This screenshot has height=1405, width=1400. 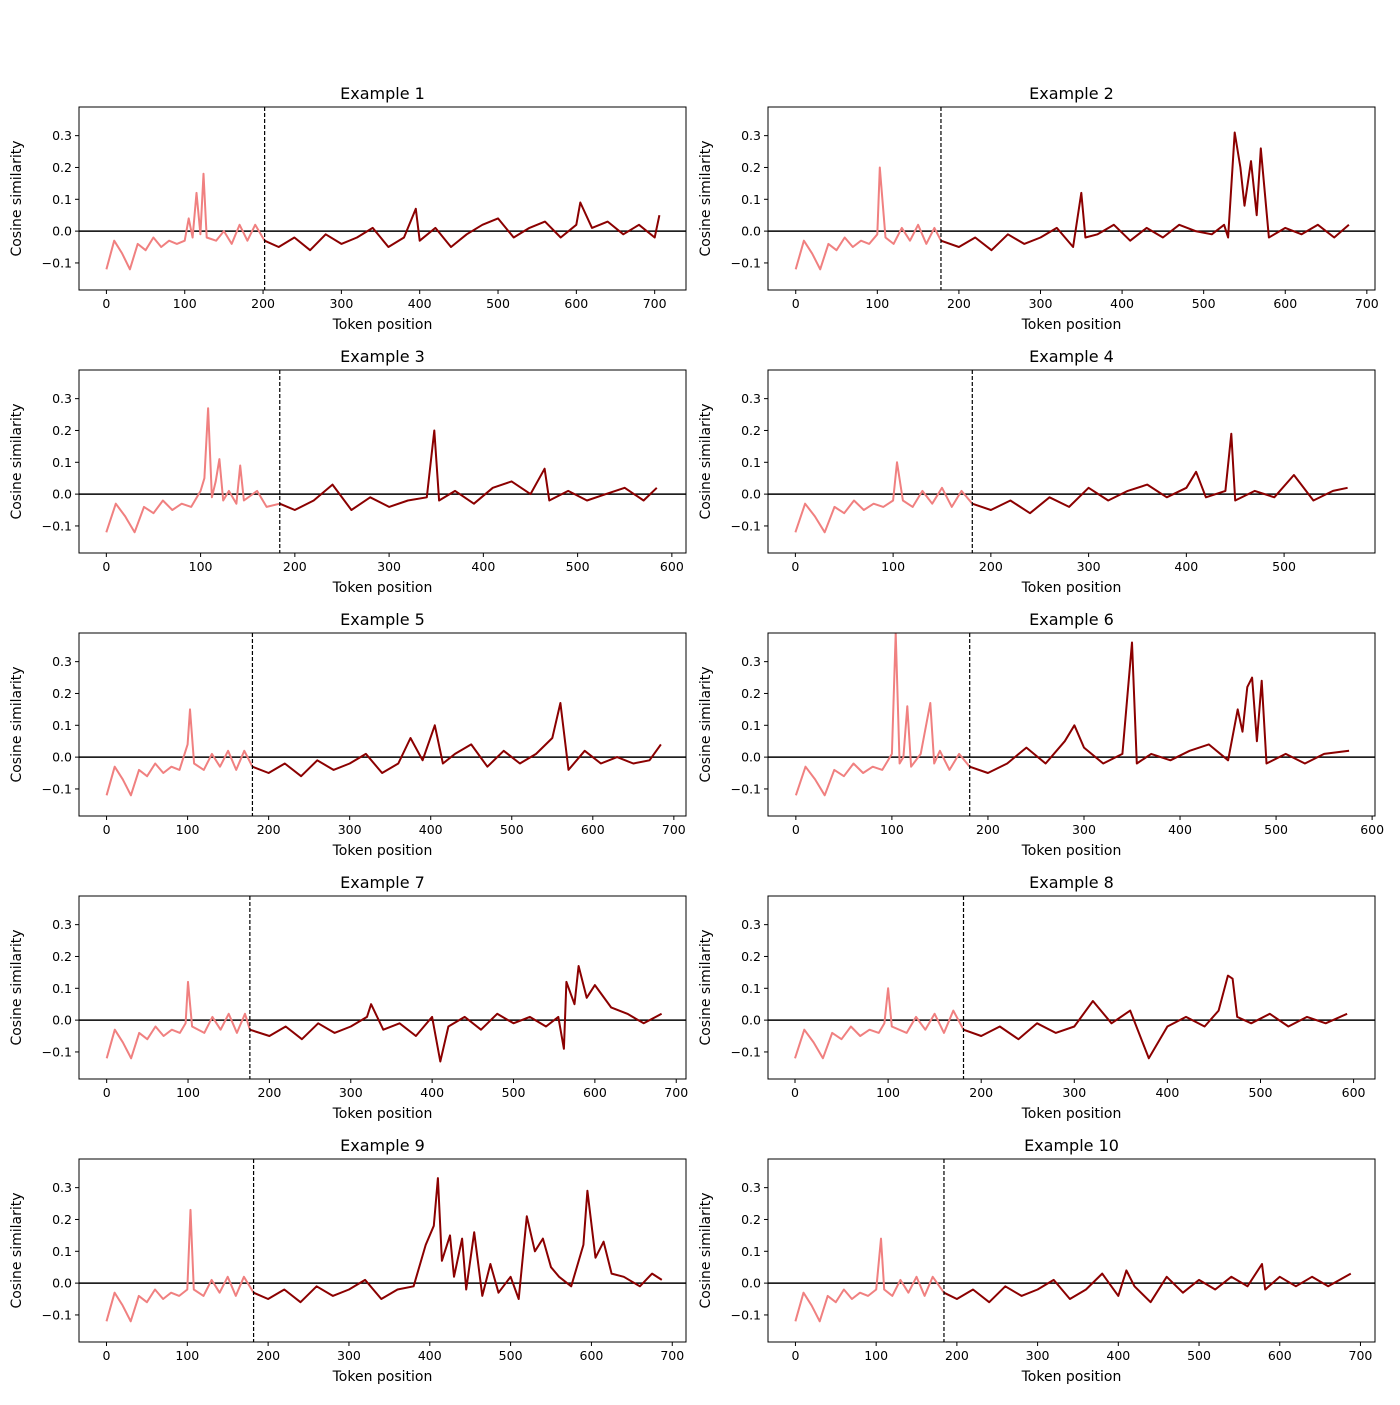 What do you see at coordinates (512, 829) in the screenshot?
I see `panel-5-xtick-label: 500` at bounding box center [512, 829].